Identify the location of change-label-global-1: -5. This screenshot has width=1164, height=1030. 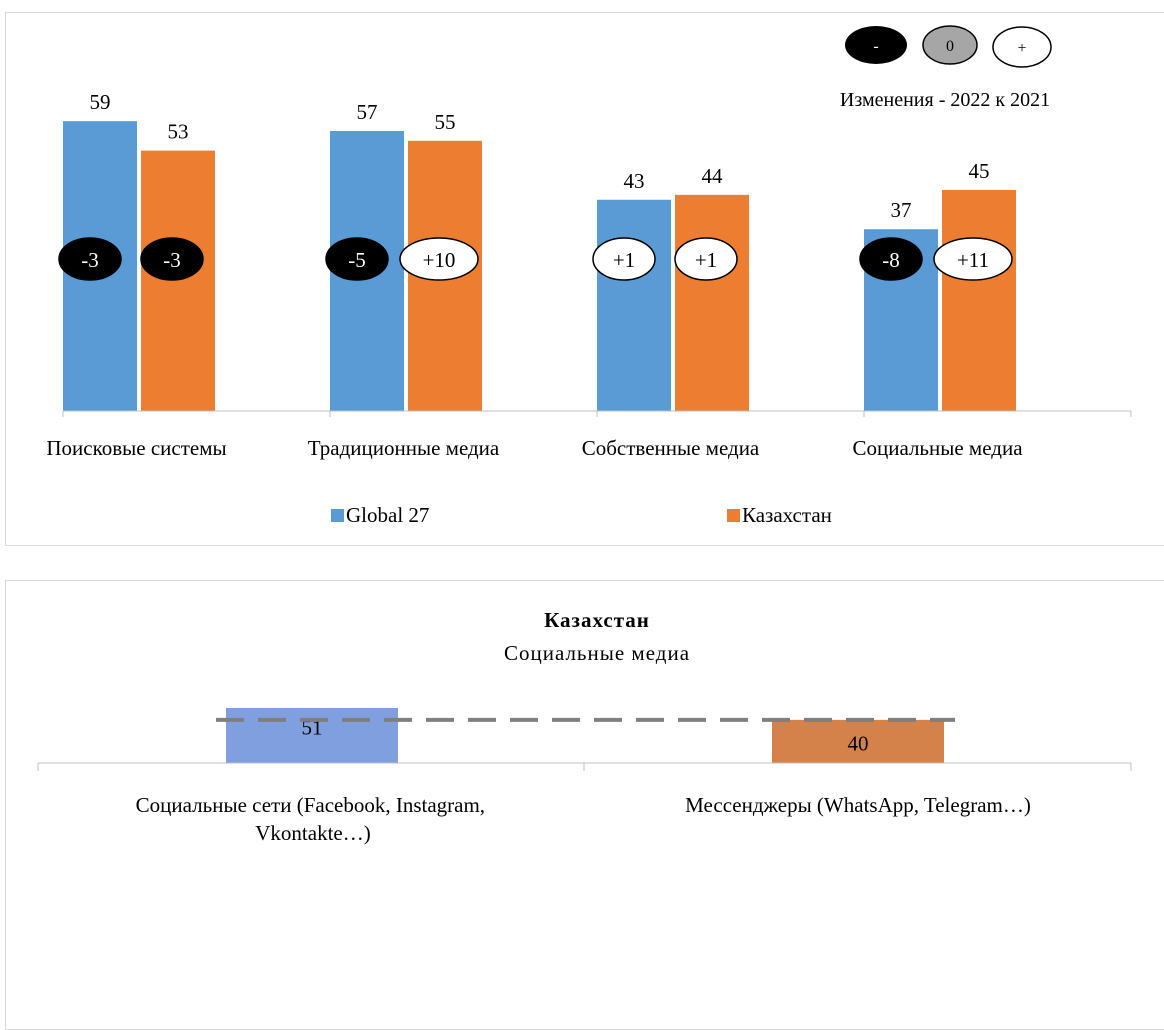
(357, 260).